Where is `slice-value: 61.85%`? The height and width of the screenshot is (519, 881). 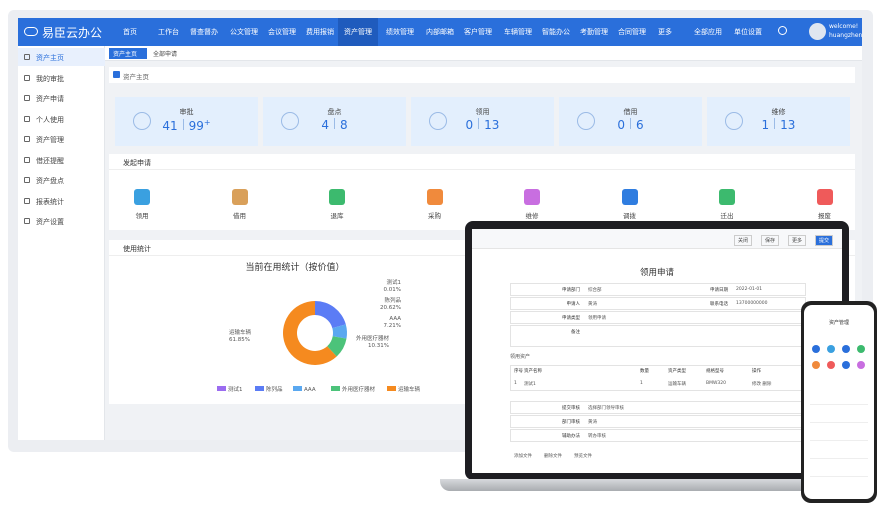 slice-value: 61.85% is located at coordinates (239, 340).